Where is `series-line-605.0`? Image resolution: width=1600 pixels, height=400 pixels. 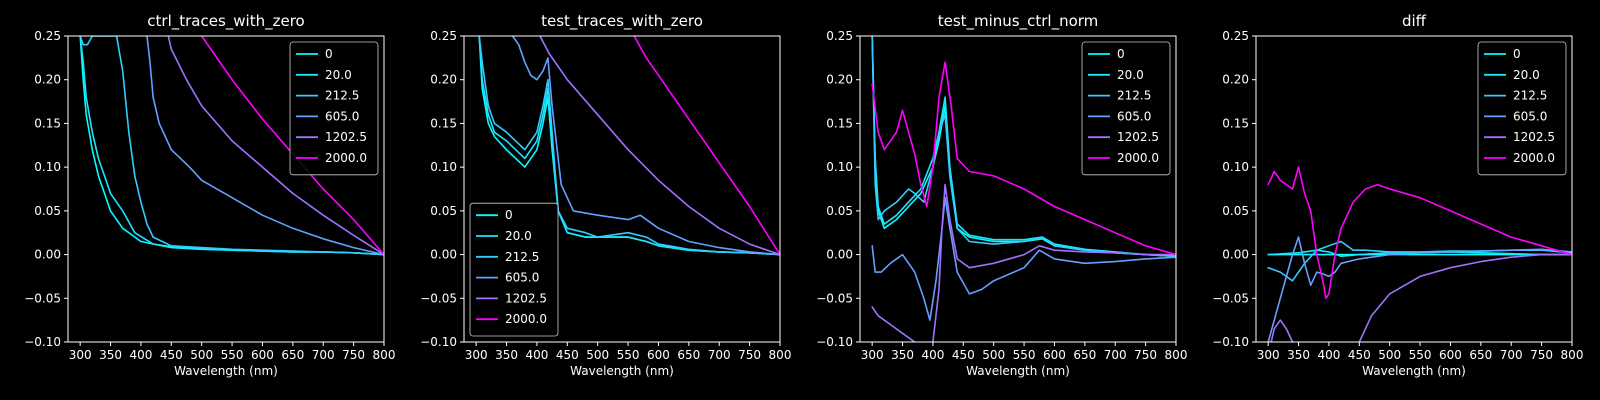 series-line-605.0 is located at coordinates (645, 146).